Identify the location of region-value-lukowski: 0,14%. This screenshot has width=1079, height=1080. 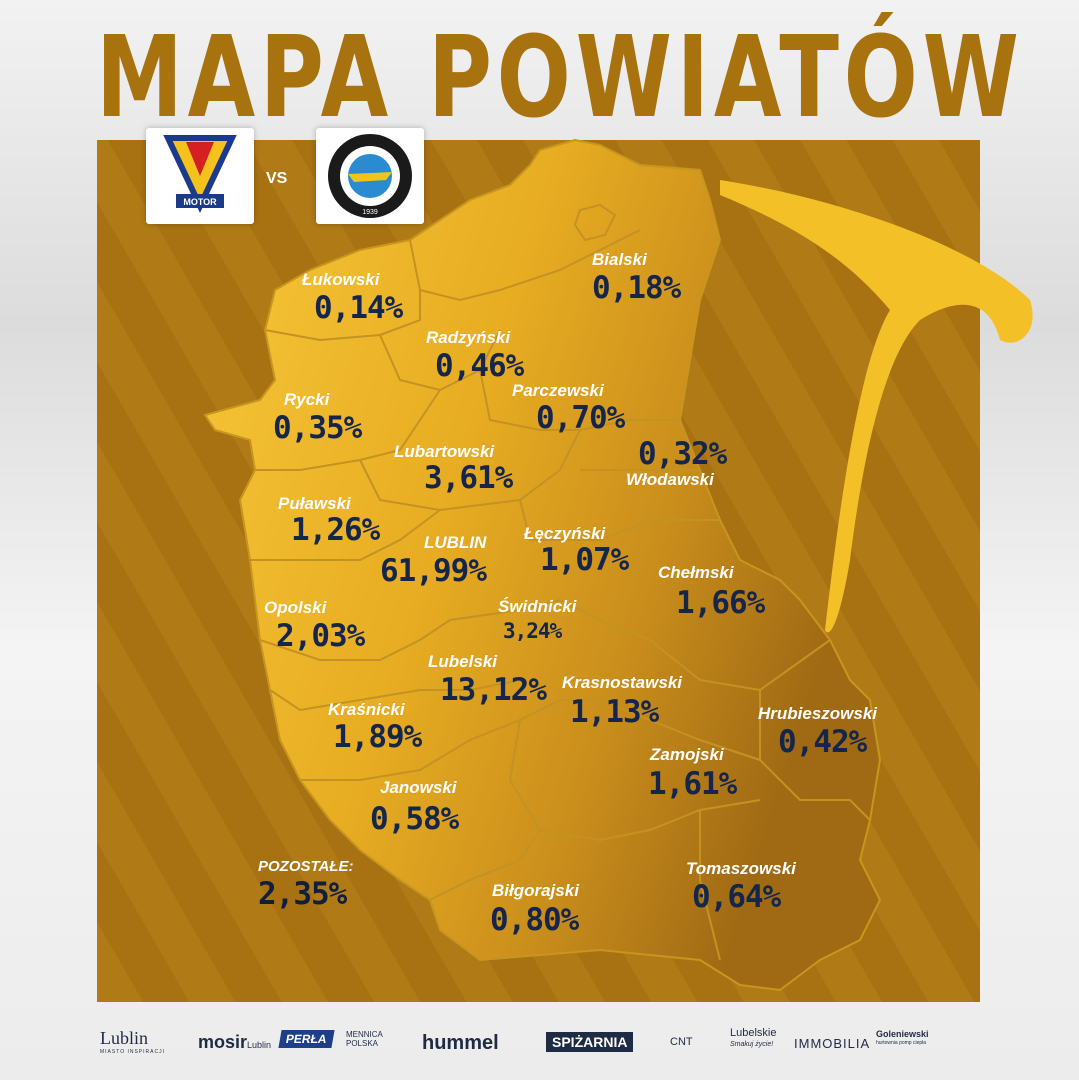
(358, 308).